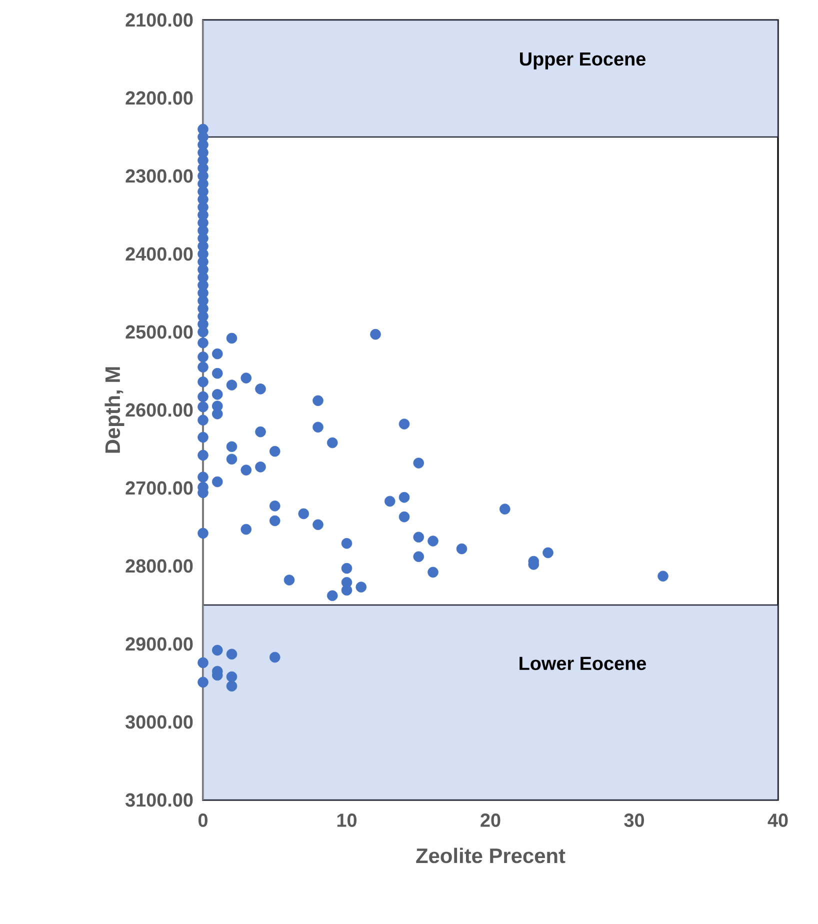  Describe the element at coordinates (778, 820) in the screenshot. I see `x-tick-label: 40` at that location.